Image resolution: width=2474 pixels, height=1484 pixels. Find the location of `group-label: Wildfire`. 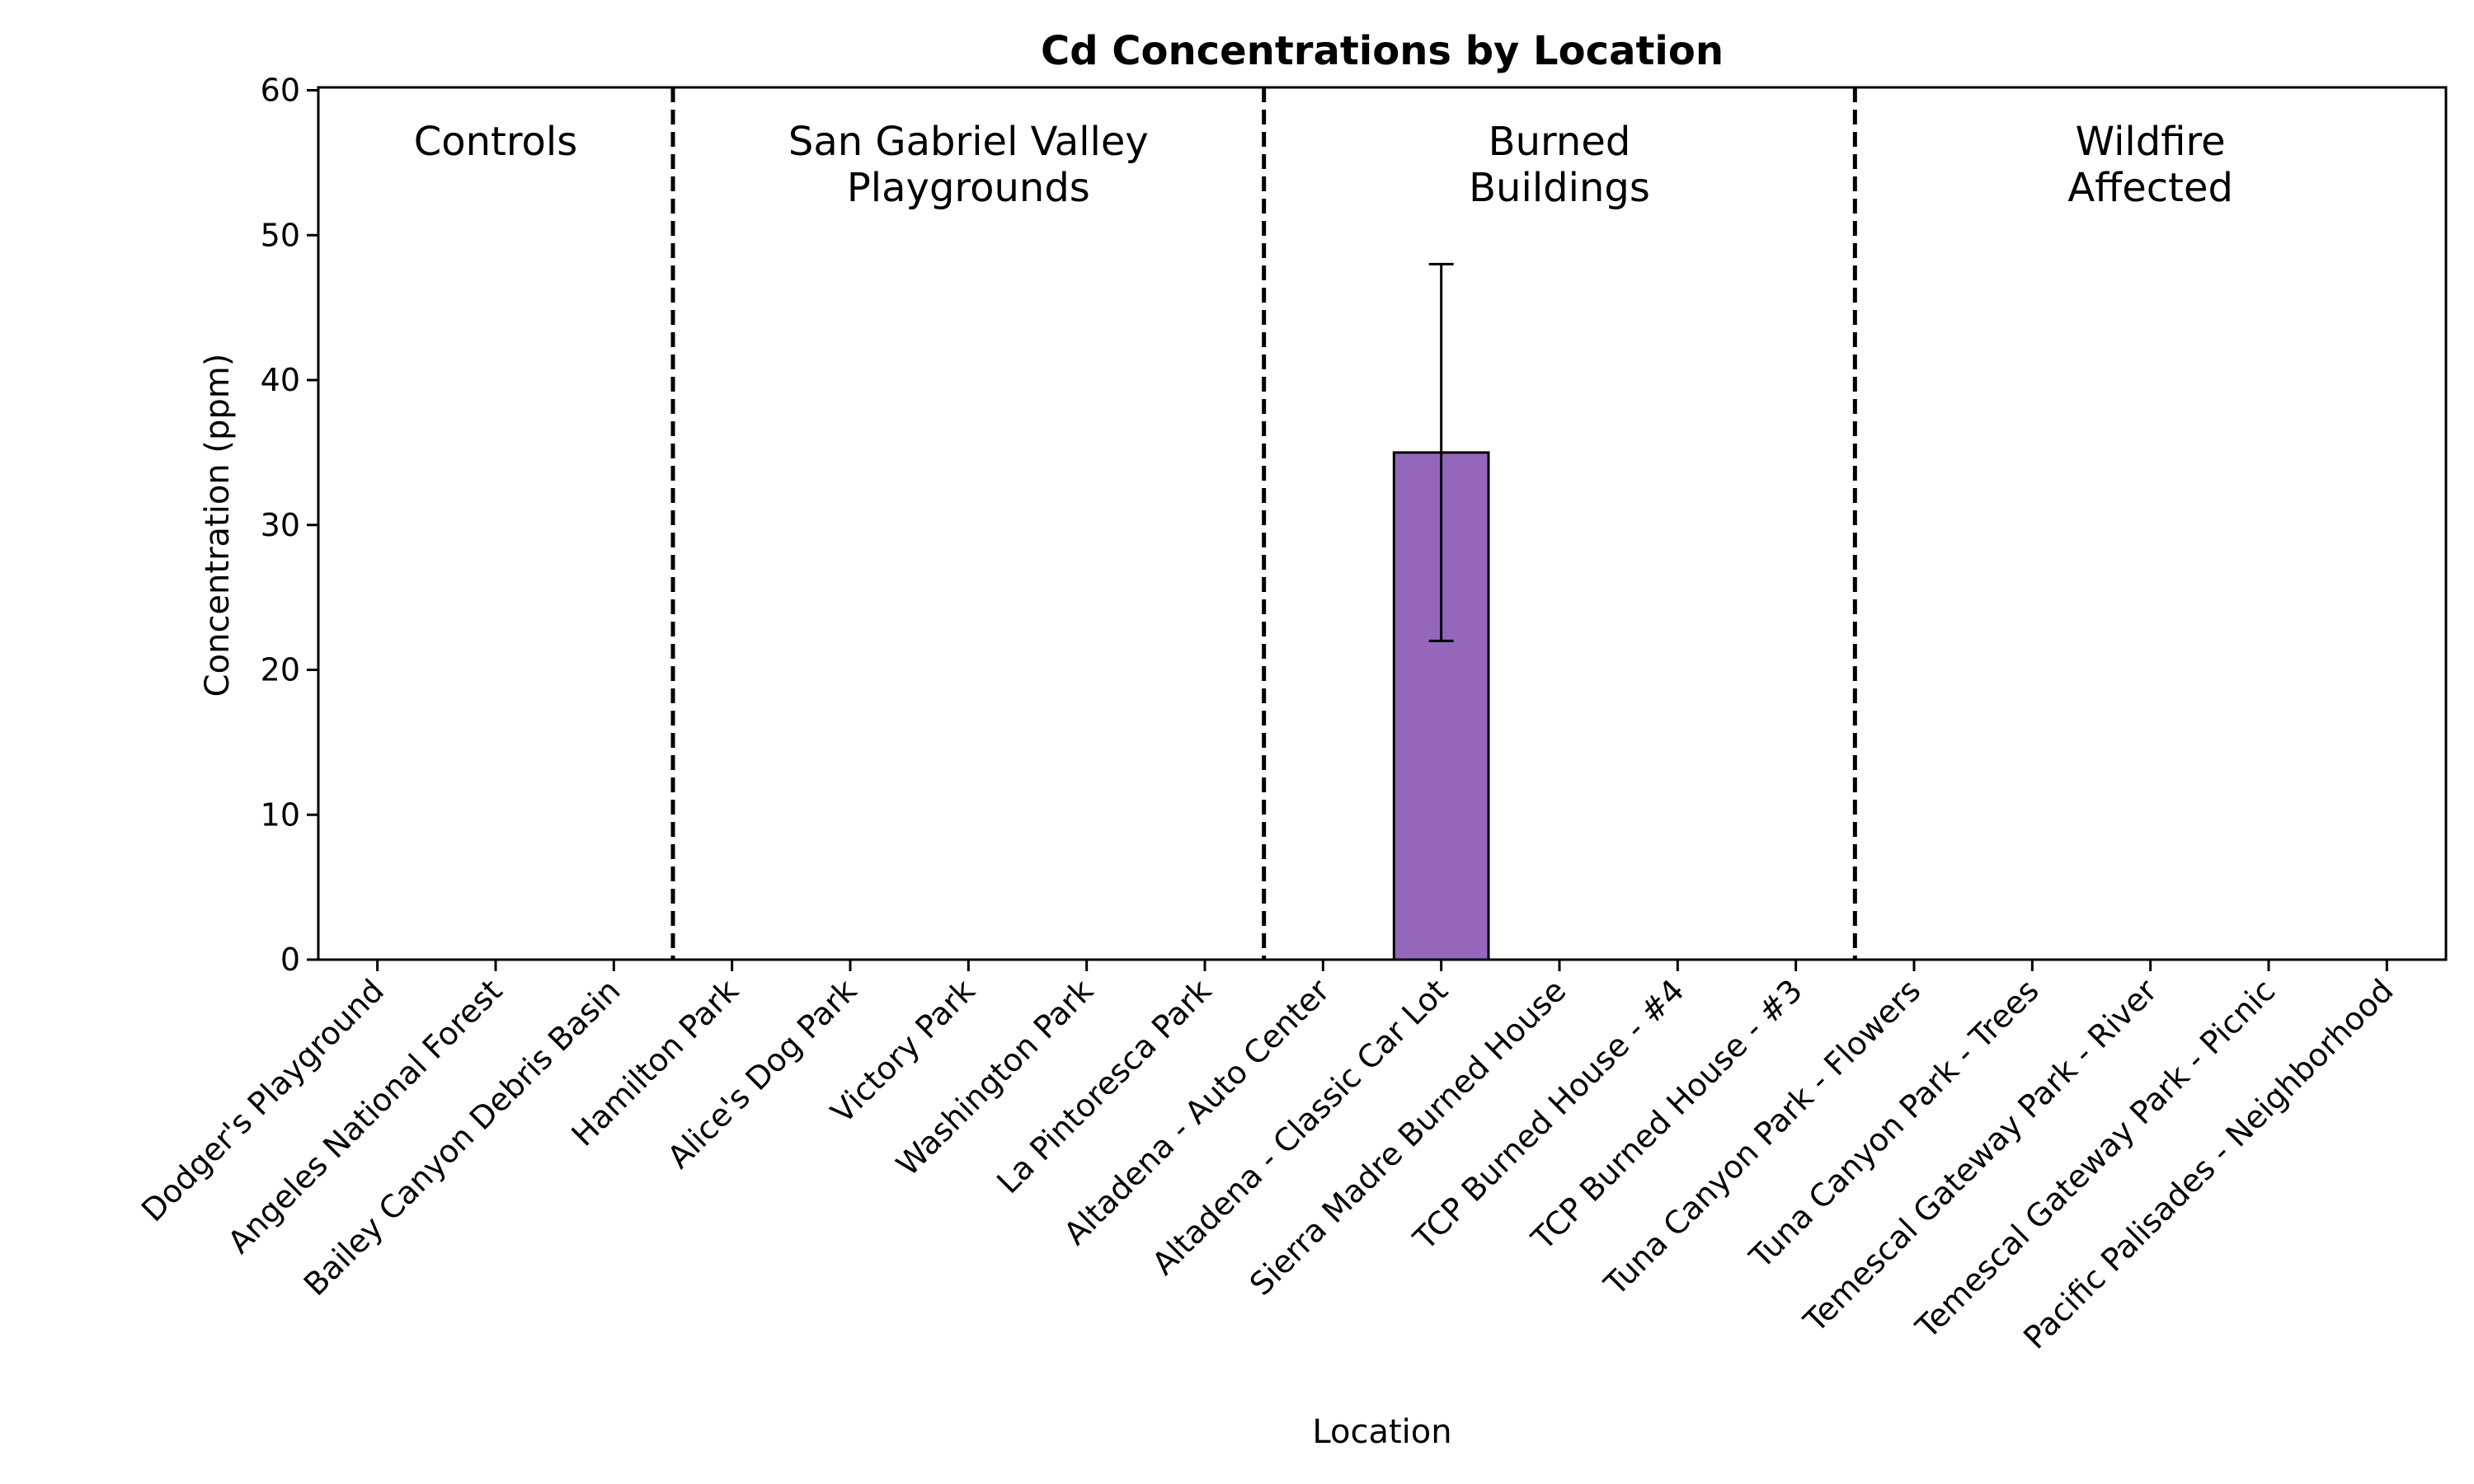

group-label: Wildfire is located at coordinates (2151, 142).